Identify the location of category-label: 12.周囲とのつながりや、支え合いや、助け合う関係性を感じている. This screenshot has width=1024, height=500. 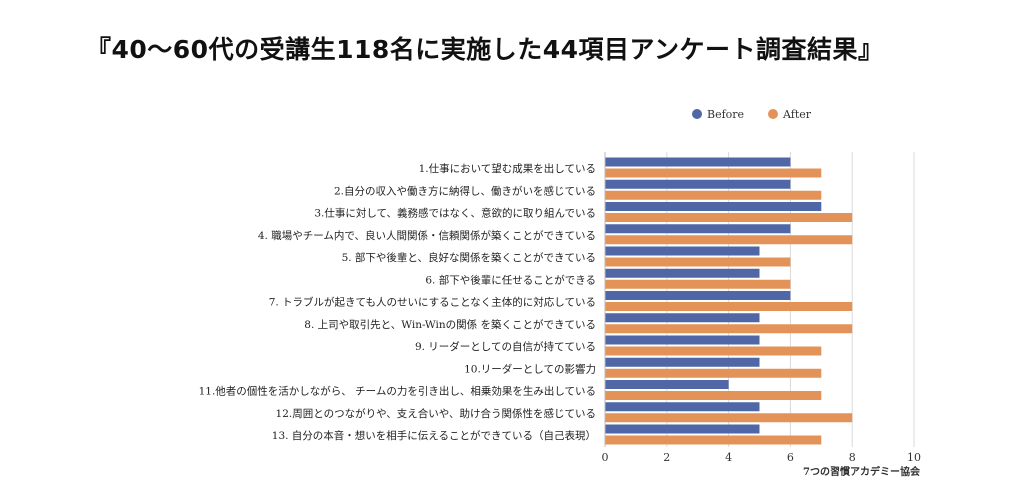
(436, 413).